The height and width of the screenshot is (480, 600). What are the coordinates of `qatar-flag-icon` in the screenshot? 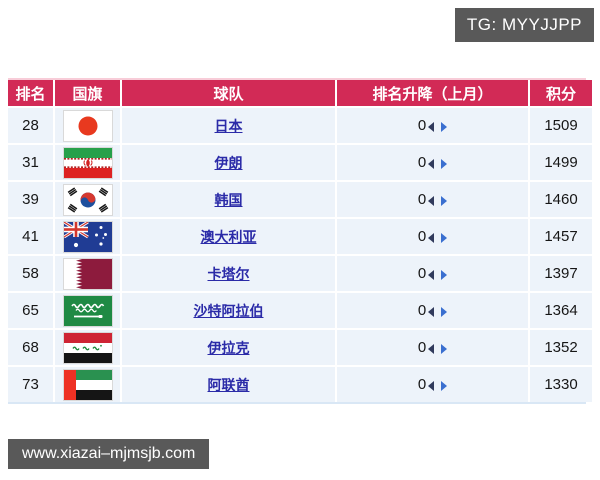 It's located at (87, 273).